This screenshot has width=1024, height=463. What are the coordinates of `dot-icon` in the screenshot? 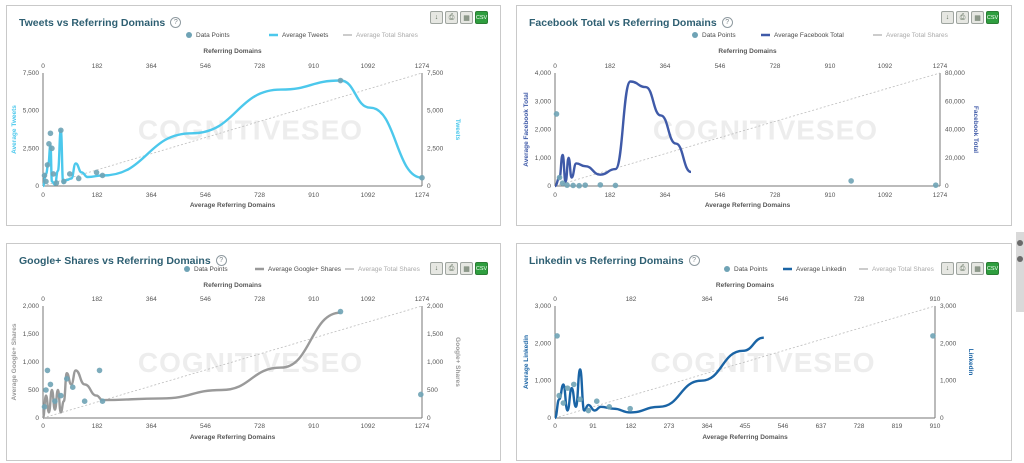 It's located at (1020, 243).